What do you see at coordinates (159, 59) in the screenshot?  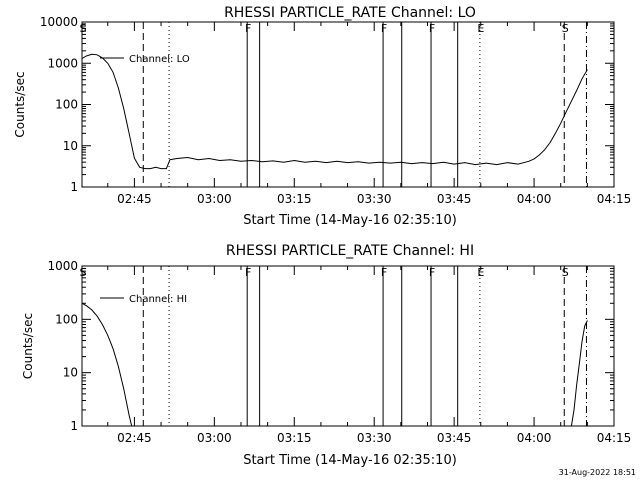 I see `legend-label: Channel: LO` at bounding box center [159, 59].